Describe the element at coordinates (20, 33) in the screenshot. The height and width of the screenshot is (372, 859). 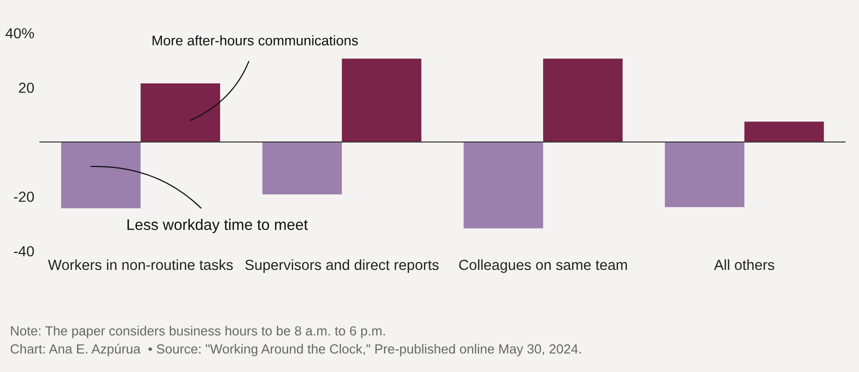
I see `y-tick-label: 40%` at that location.